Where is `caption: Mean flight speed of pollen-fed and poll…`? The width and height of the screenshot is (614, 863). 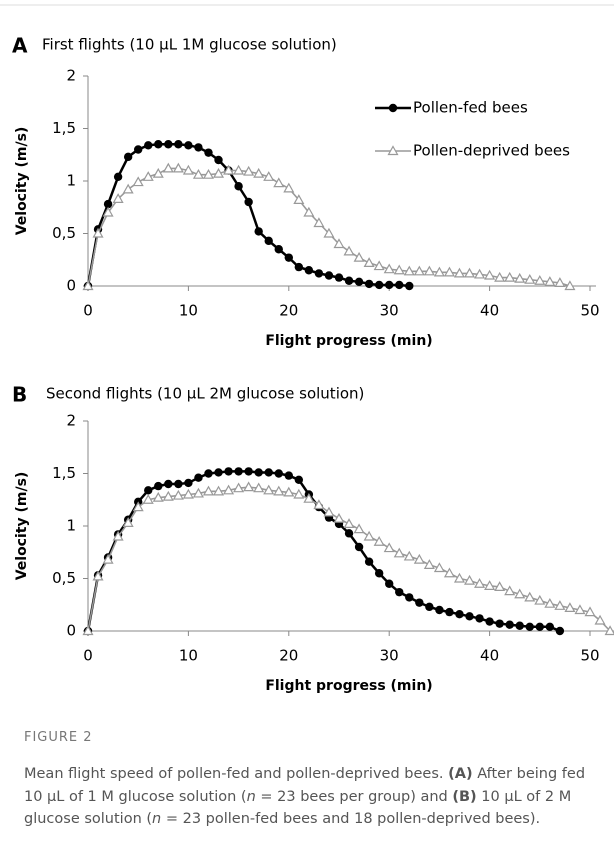 caption: Mean flight speed of pollen-fed and poll… is located at coordinates (310, 797).